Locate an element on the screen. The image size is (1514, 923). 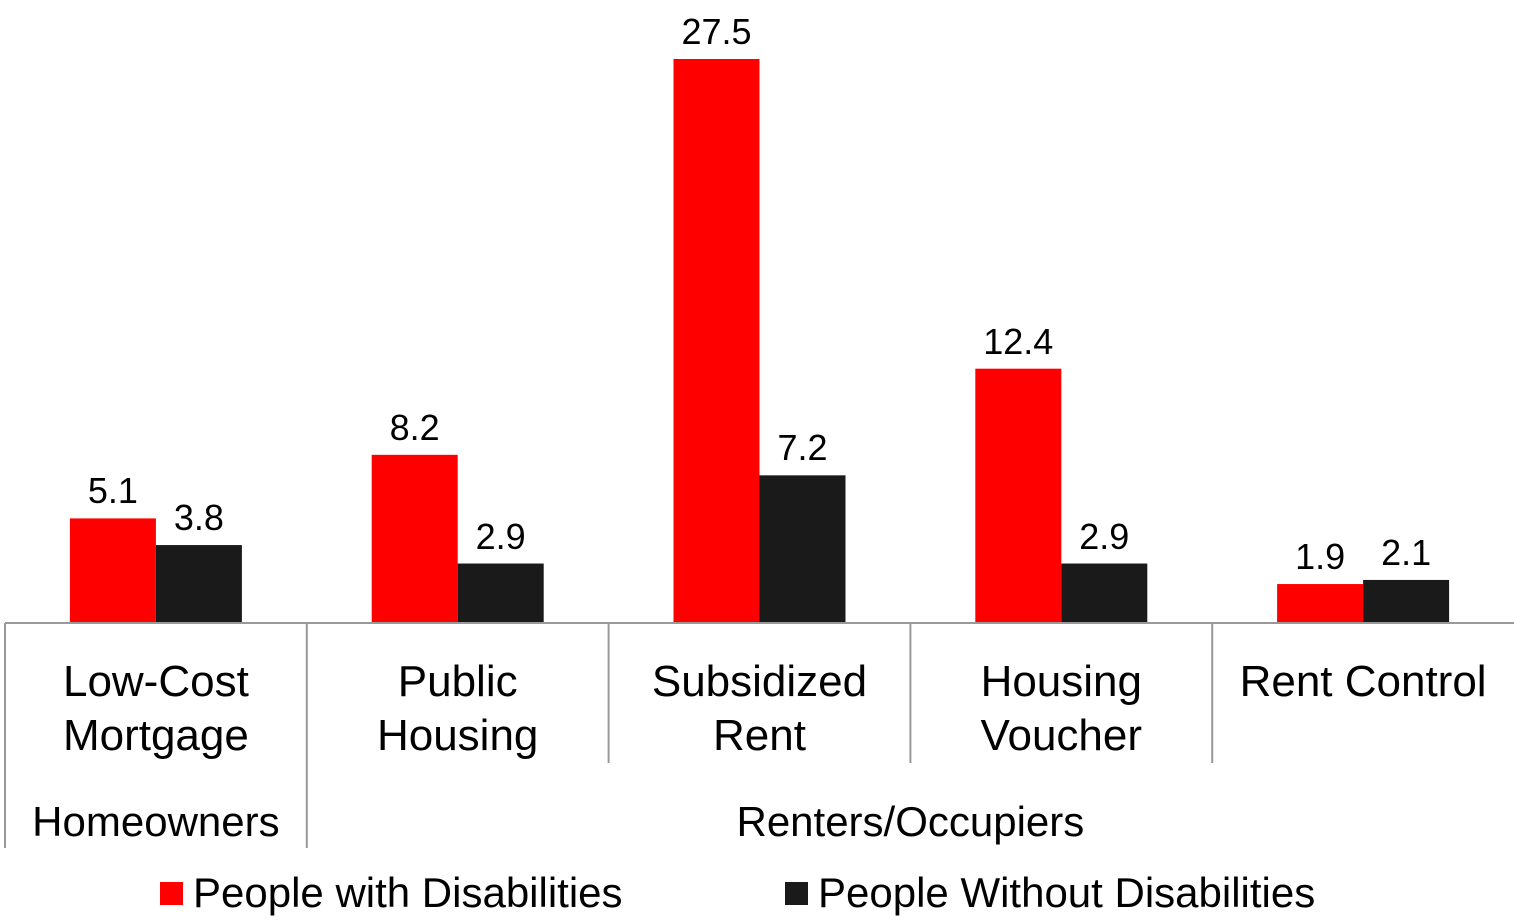
x-tick-label: Housing Voucher is located at coordinates (1061, 708).